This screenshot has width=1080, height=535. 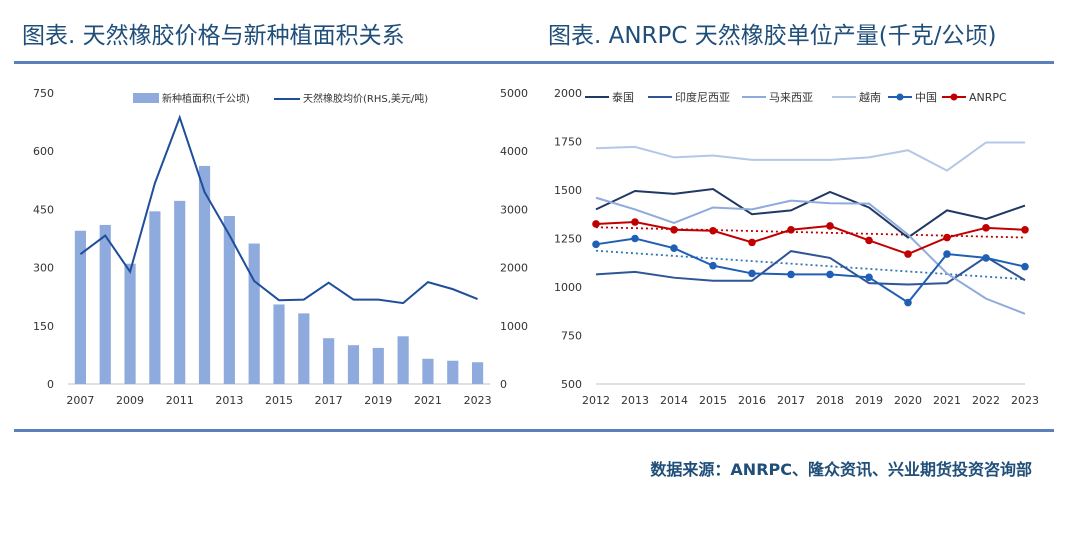 What do you see at coordinates (568, 190) in the screenshot?
I see `y-tick-label: 1500` at bounding box center [568, 190].